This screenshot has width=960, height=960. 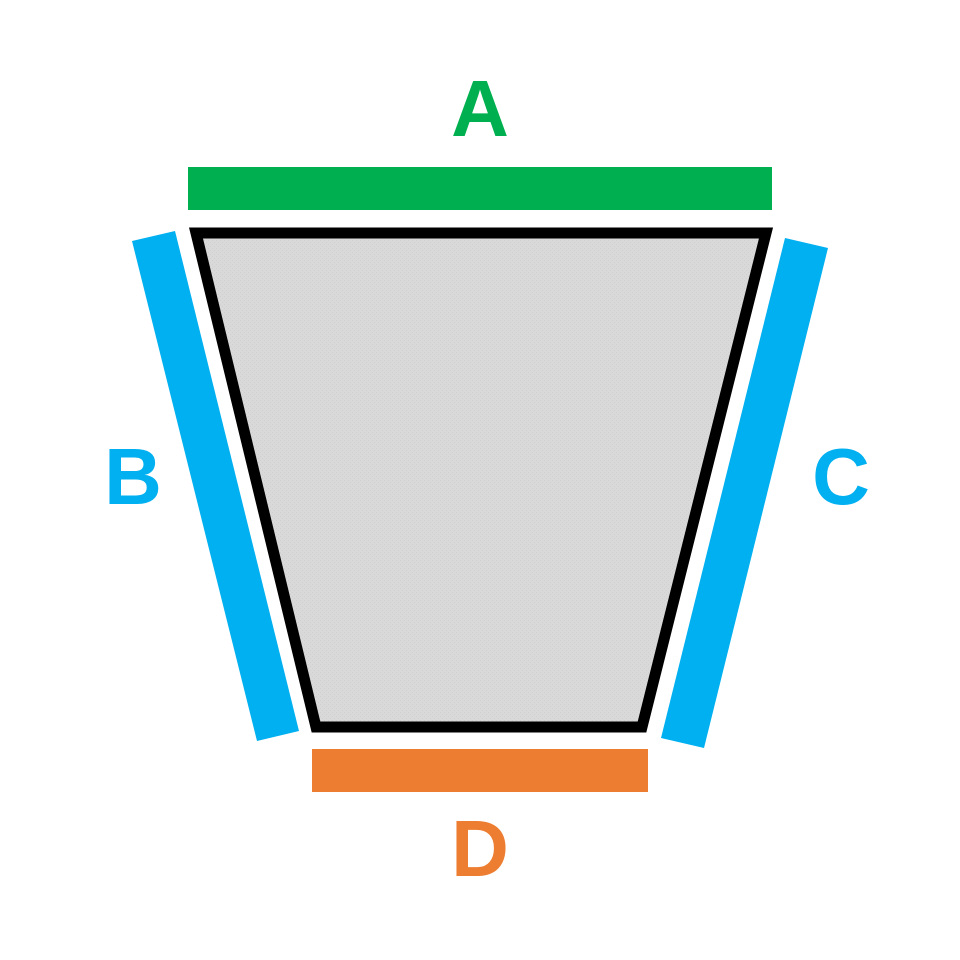 What do you see at coordinates (480, 848) in the screenshot?
I see `side-d-label: D` at bounding box center [480, 848].